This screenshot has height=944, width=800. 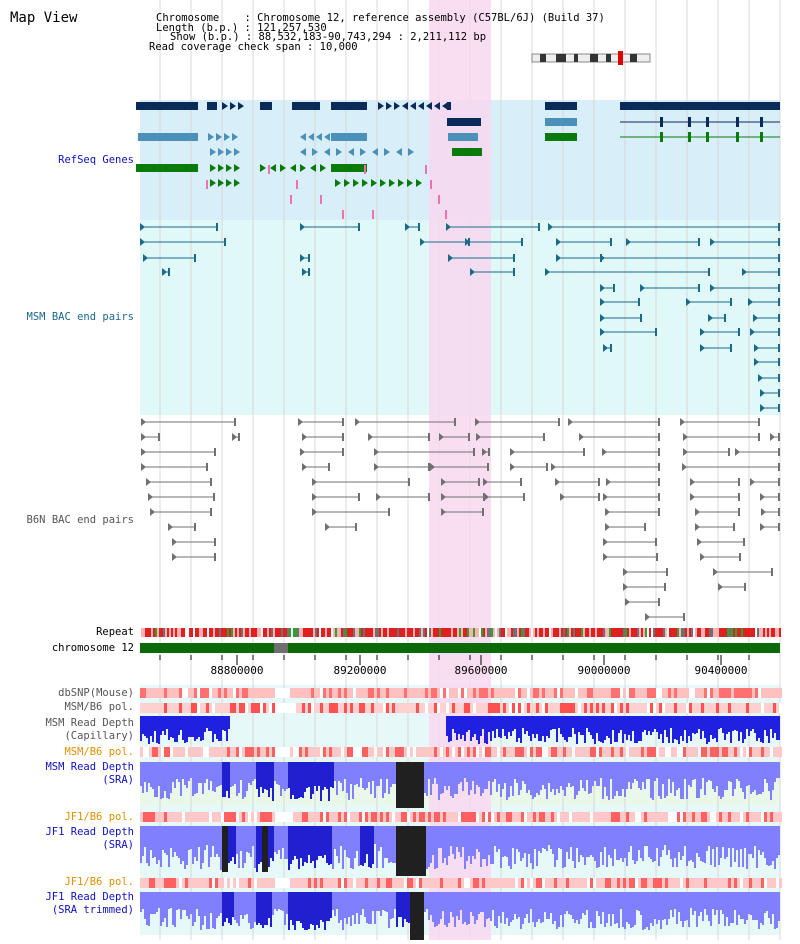 What do you see at coordinates (265, 849) in the screenshot?
I see `jf1-sra-saturated-thin` at bounding box center [265, 849].